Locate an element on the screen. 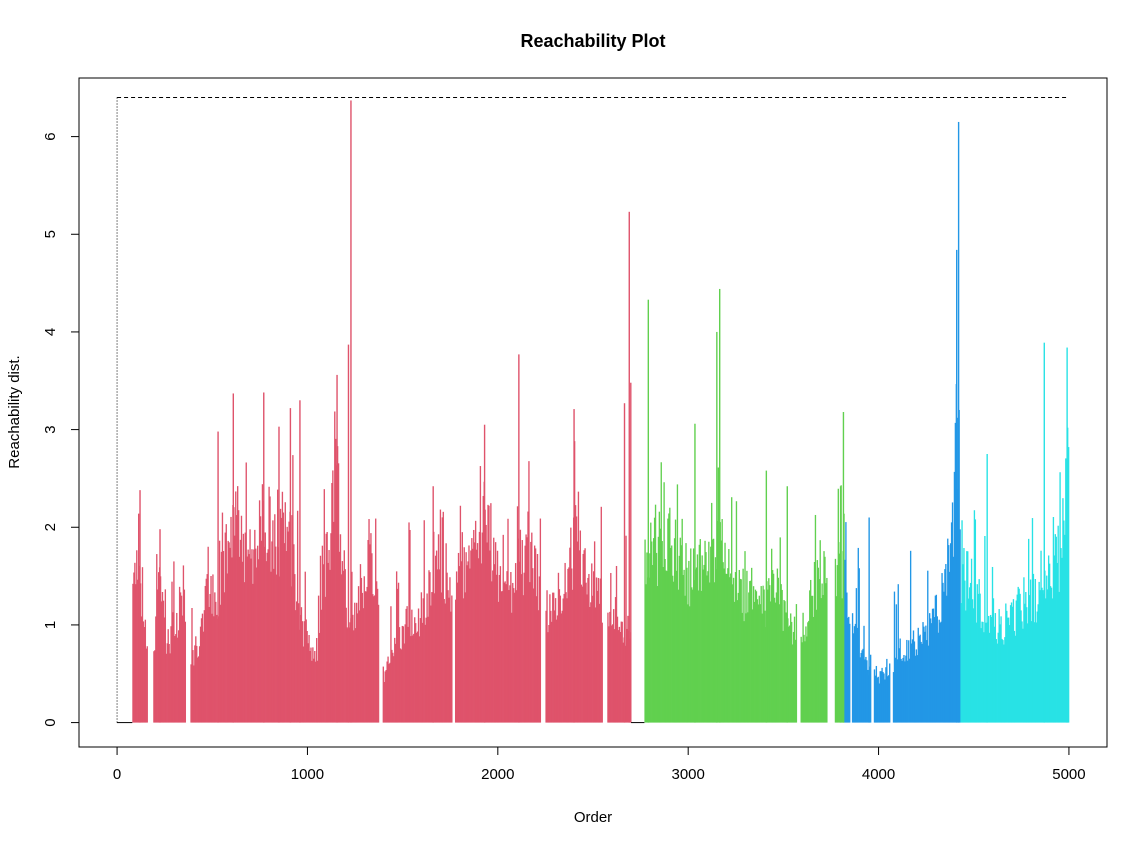 The width and height of the screenshot is (1148, 846). y-tick-label: 0 is located at coordinates (50, 722).